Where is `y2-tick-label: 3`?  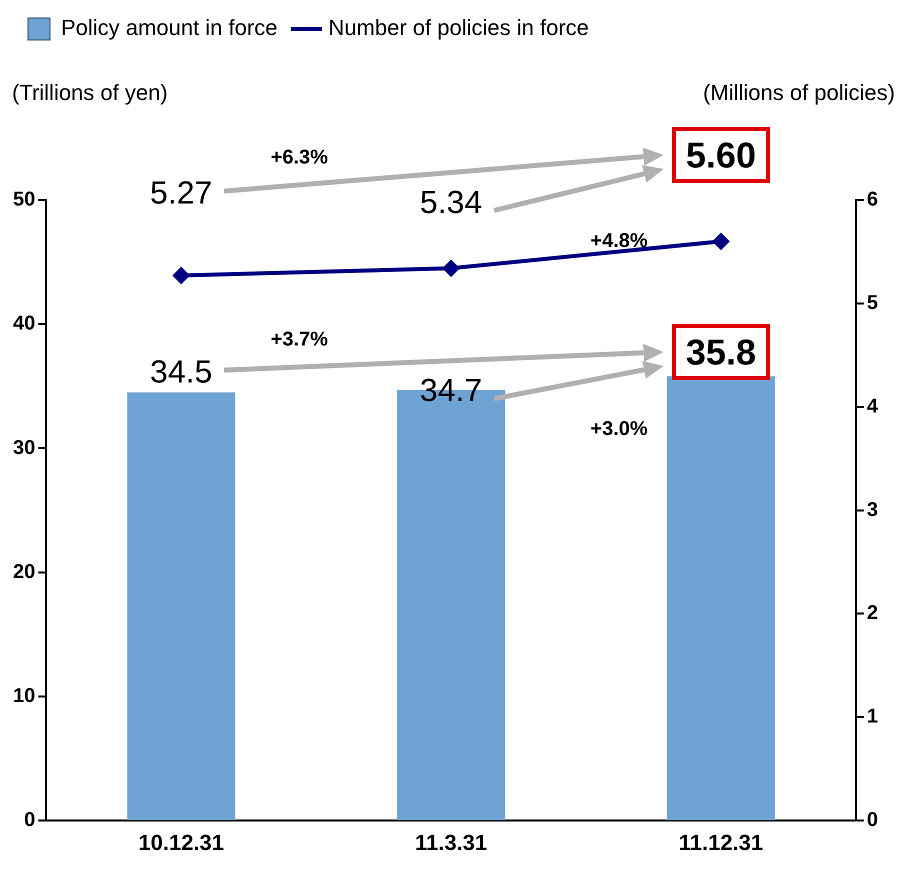 y2-tick-label: 3 is located at coordinates (872, 509).